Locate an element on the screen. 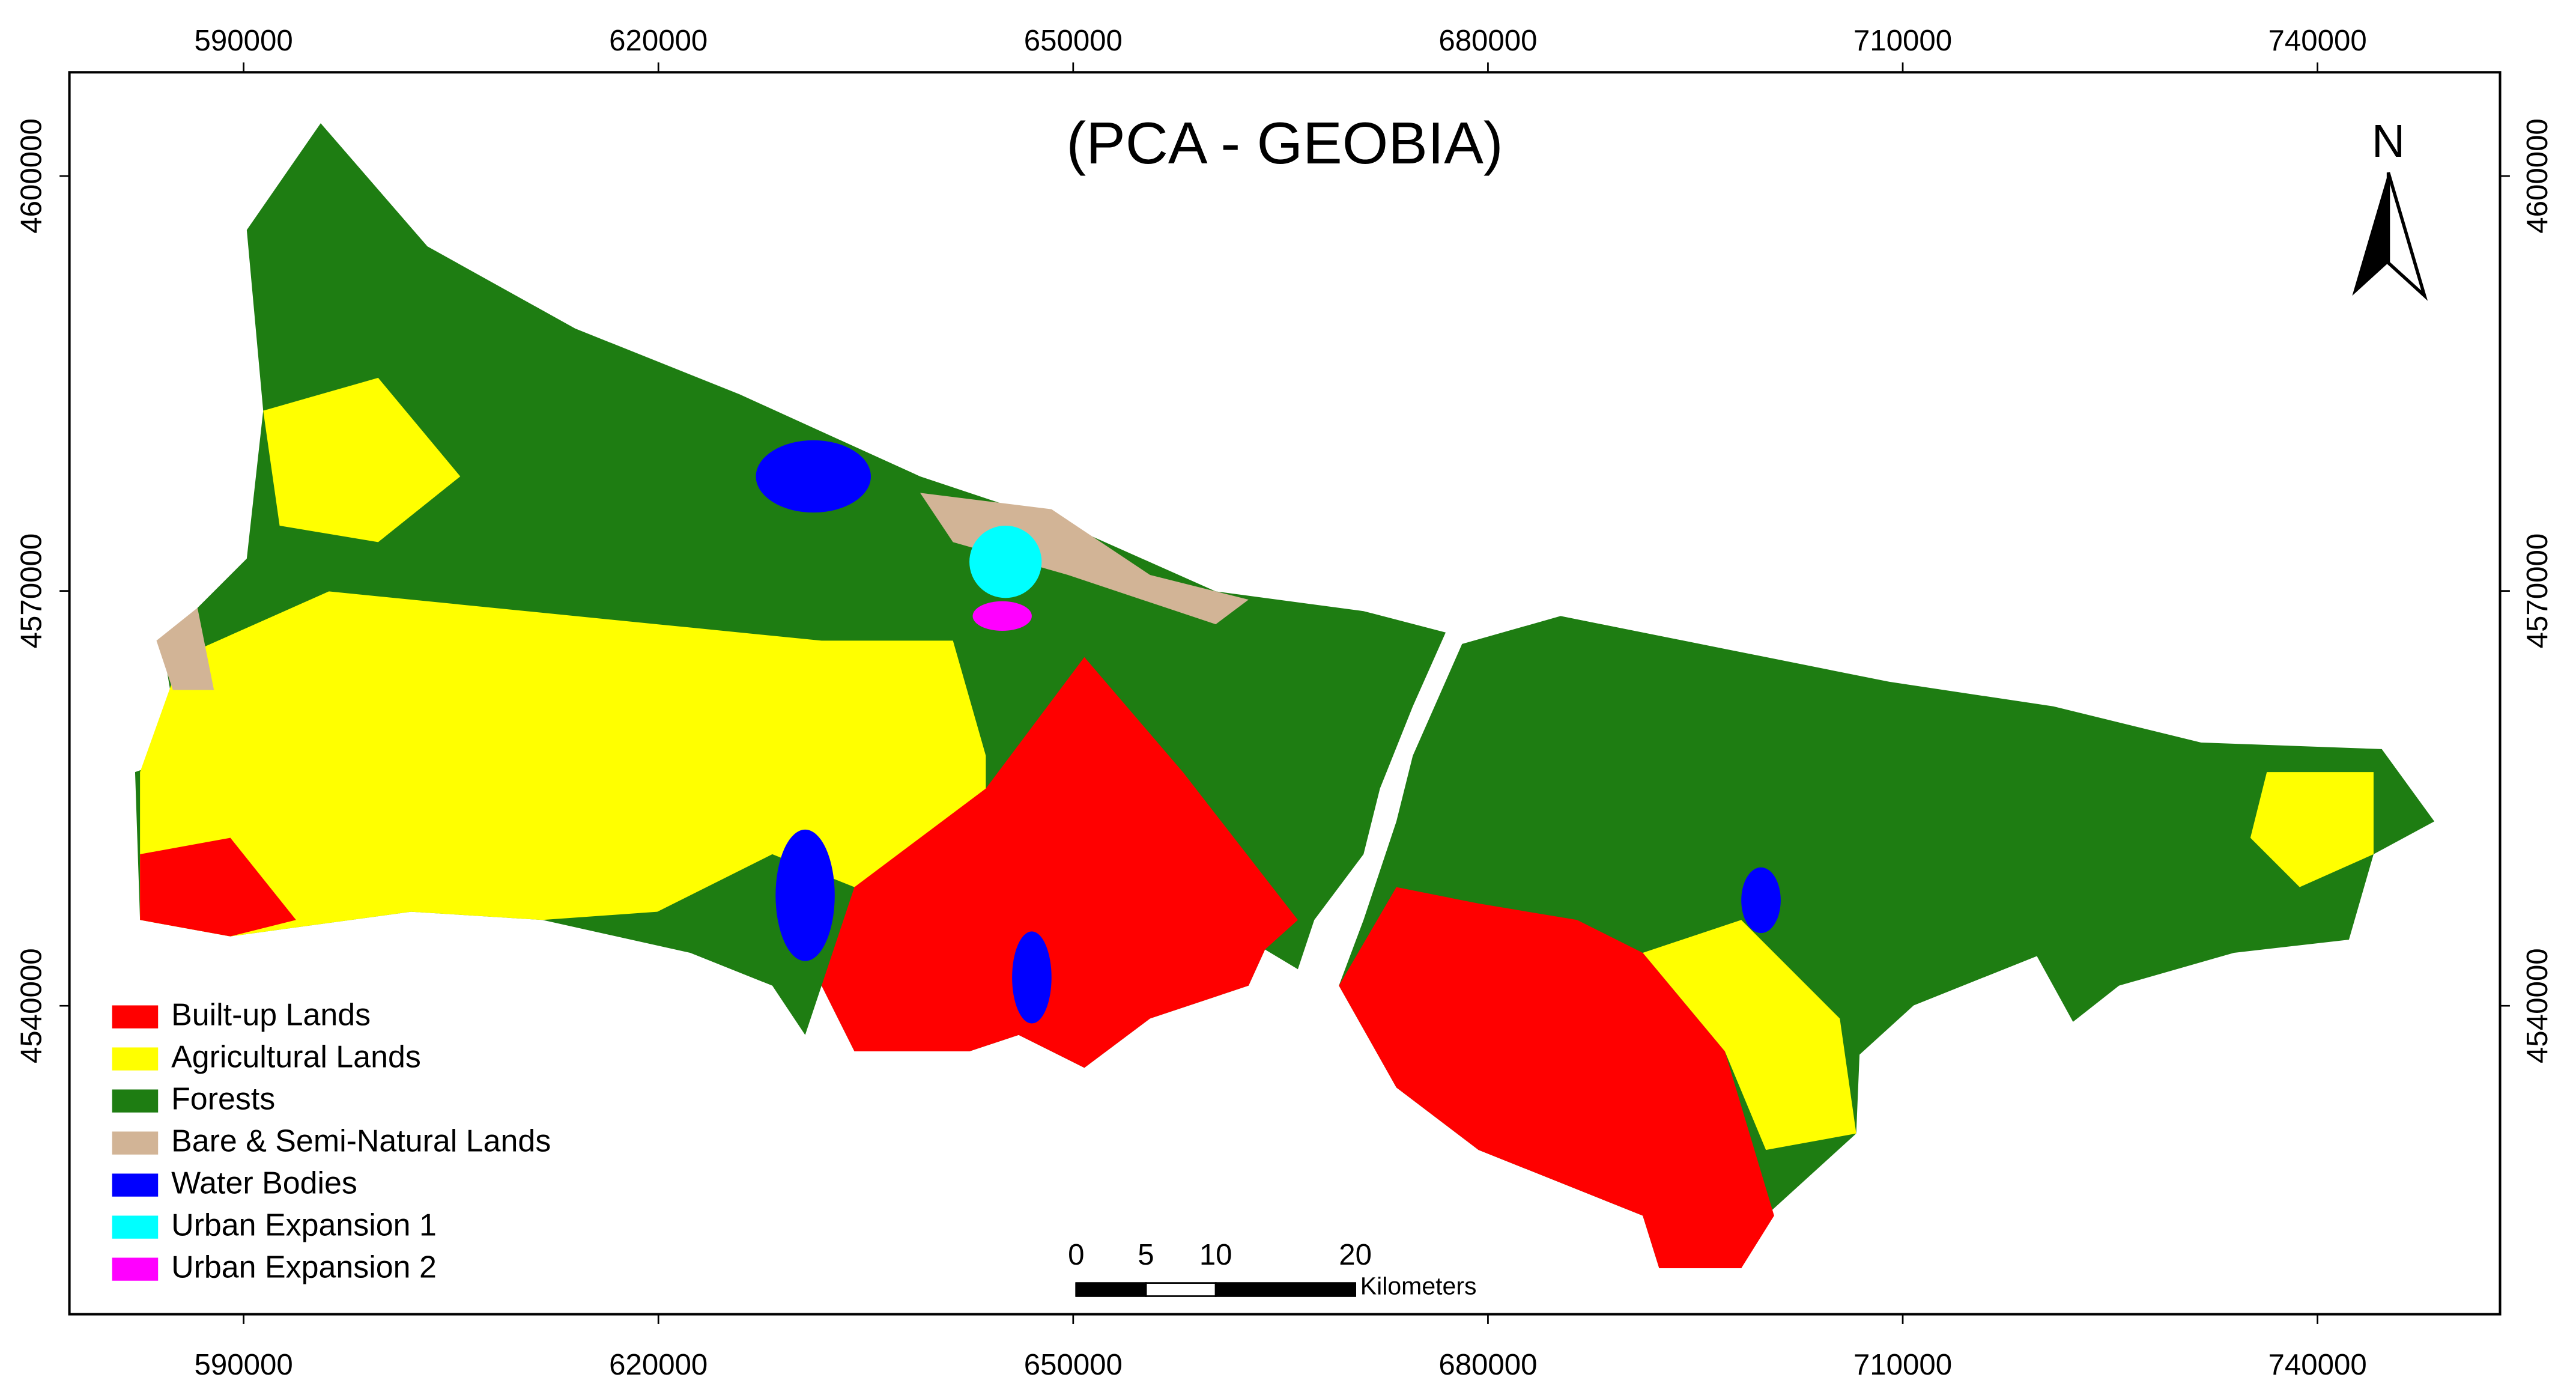 Image resolution: width=2576 pixels, height=1398 pixels. legend-label: Water Bodies is located at coordinates (264, 1183).